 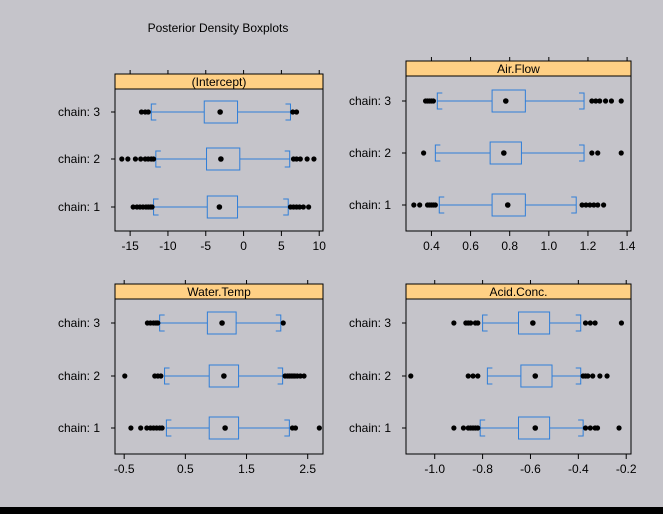 What do you see at coordinates (307, 469) in the screenshot?
I see `axis-tick-label: 2.5` at bounding box center [307, 469].